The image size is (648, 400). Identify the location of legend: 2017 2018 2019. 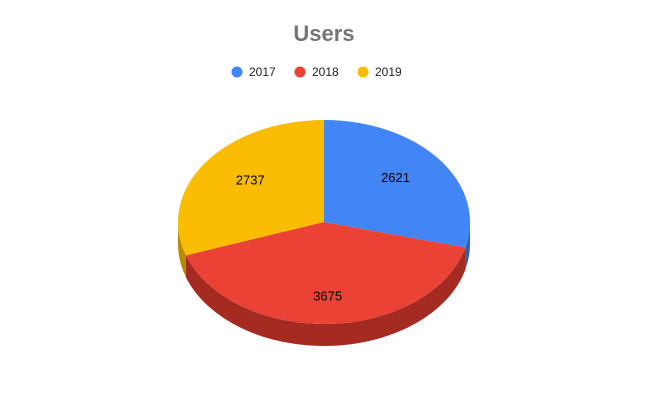
(317, 72).